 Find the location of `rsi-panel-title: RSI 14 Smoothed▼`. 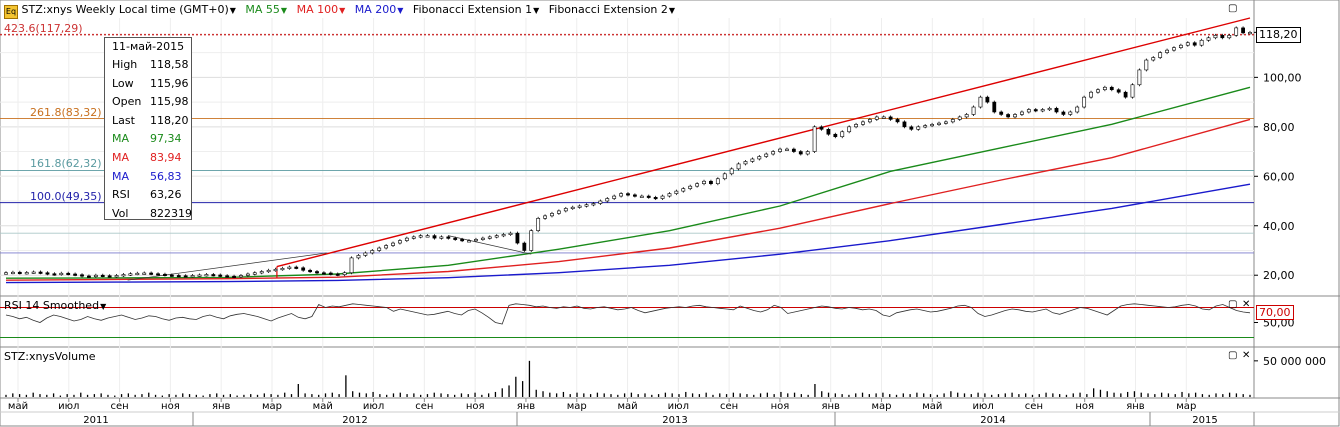

rsi-panel-title: RSI 14 Smoothed▼ is located at coordinates (55, 305).